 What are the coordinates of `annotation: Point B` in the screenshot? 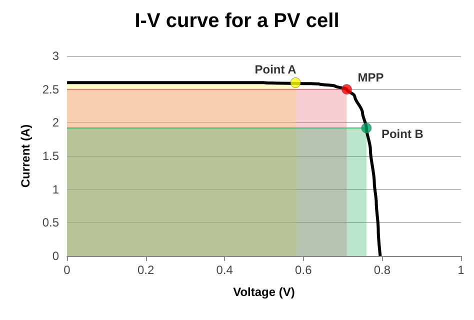 It's located at (402, 134).